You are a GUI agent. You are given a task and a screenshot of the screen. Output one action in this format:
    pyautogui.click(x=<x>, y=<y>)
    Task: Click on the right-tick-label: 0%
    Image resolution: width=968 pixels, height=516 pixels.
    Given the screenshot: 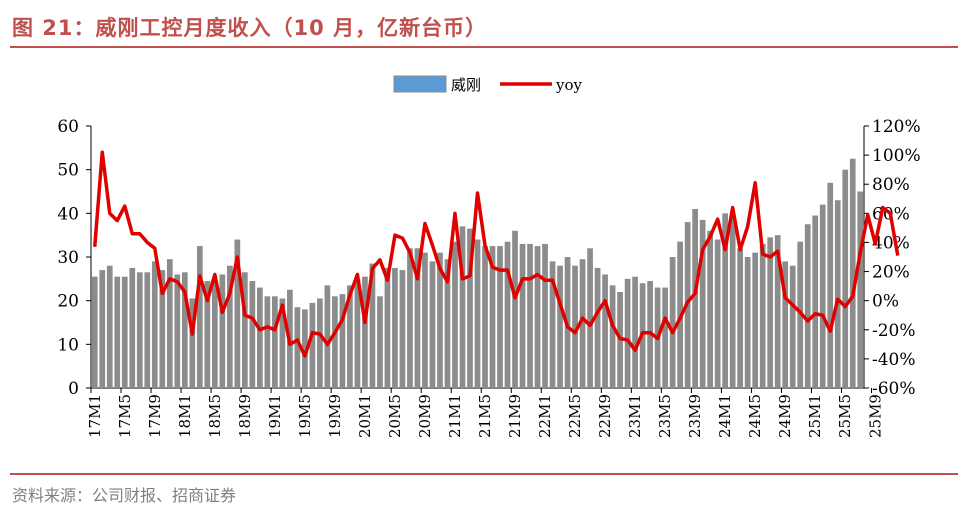 What is the action you would take?
    pyautogui.click(x=885, y=302)
    